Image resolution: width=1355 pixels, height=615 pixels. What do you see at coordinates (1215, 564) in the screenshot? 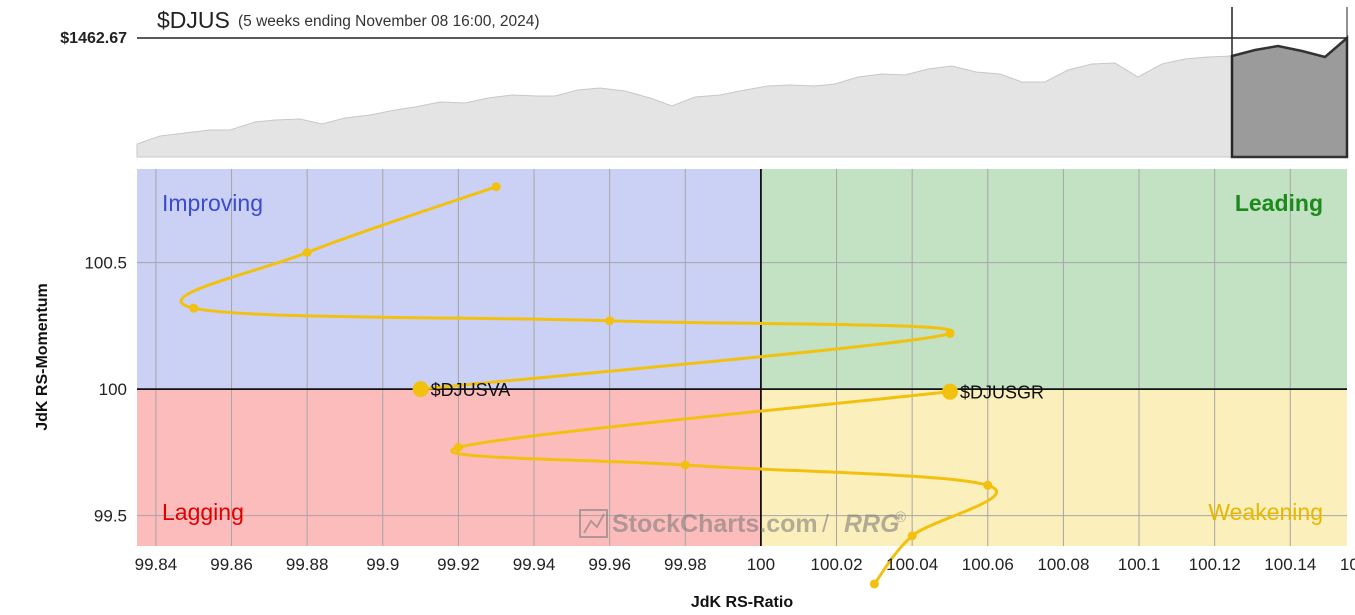
I see `x-tick-label: 100.12` at bounding box center [1215, 564].